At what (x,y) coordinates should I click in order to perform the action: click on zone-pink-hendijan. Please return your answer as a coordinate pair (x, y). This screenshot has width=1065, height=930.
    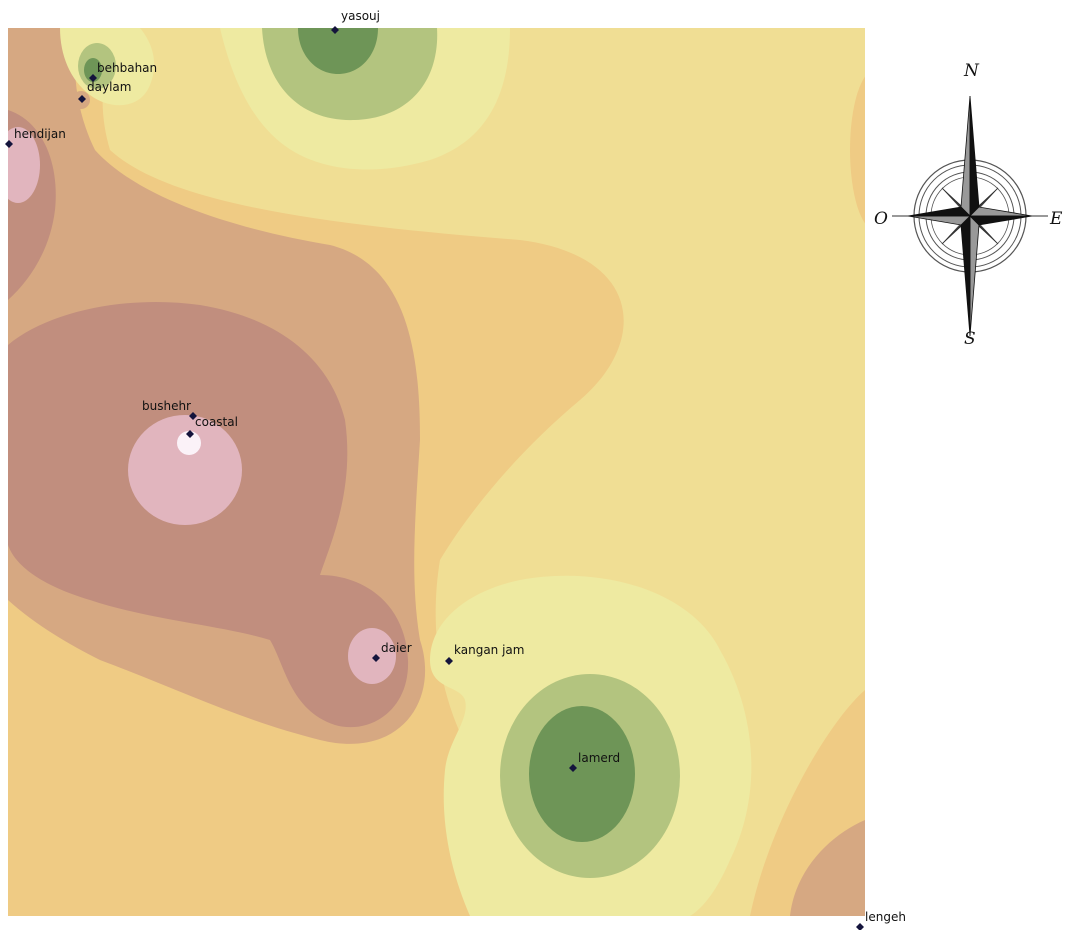
    Looking at the image, I should click on (24, 165).